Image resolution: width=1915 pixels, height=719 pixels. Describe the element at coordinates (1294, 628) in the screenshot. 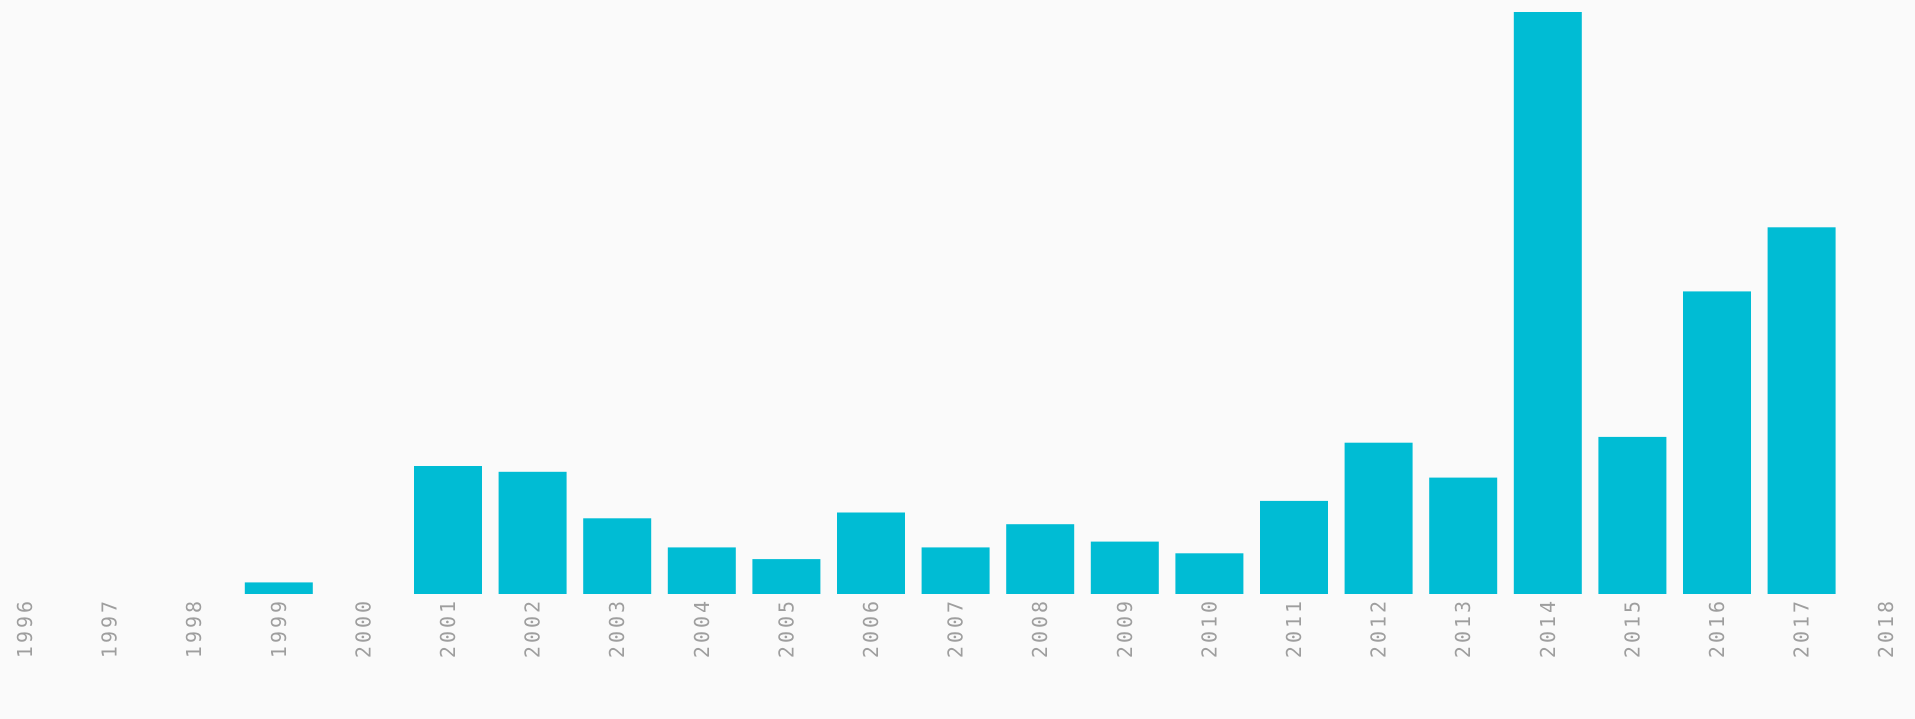

I see `x-tick-label-2011: 2011` at that location.